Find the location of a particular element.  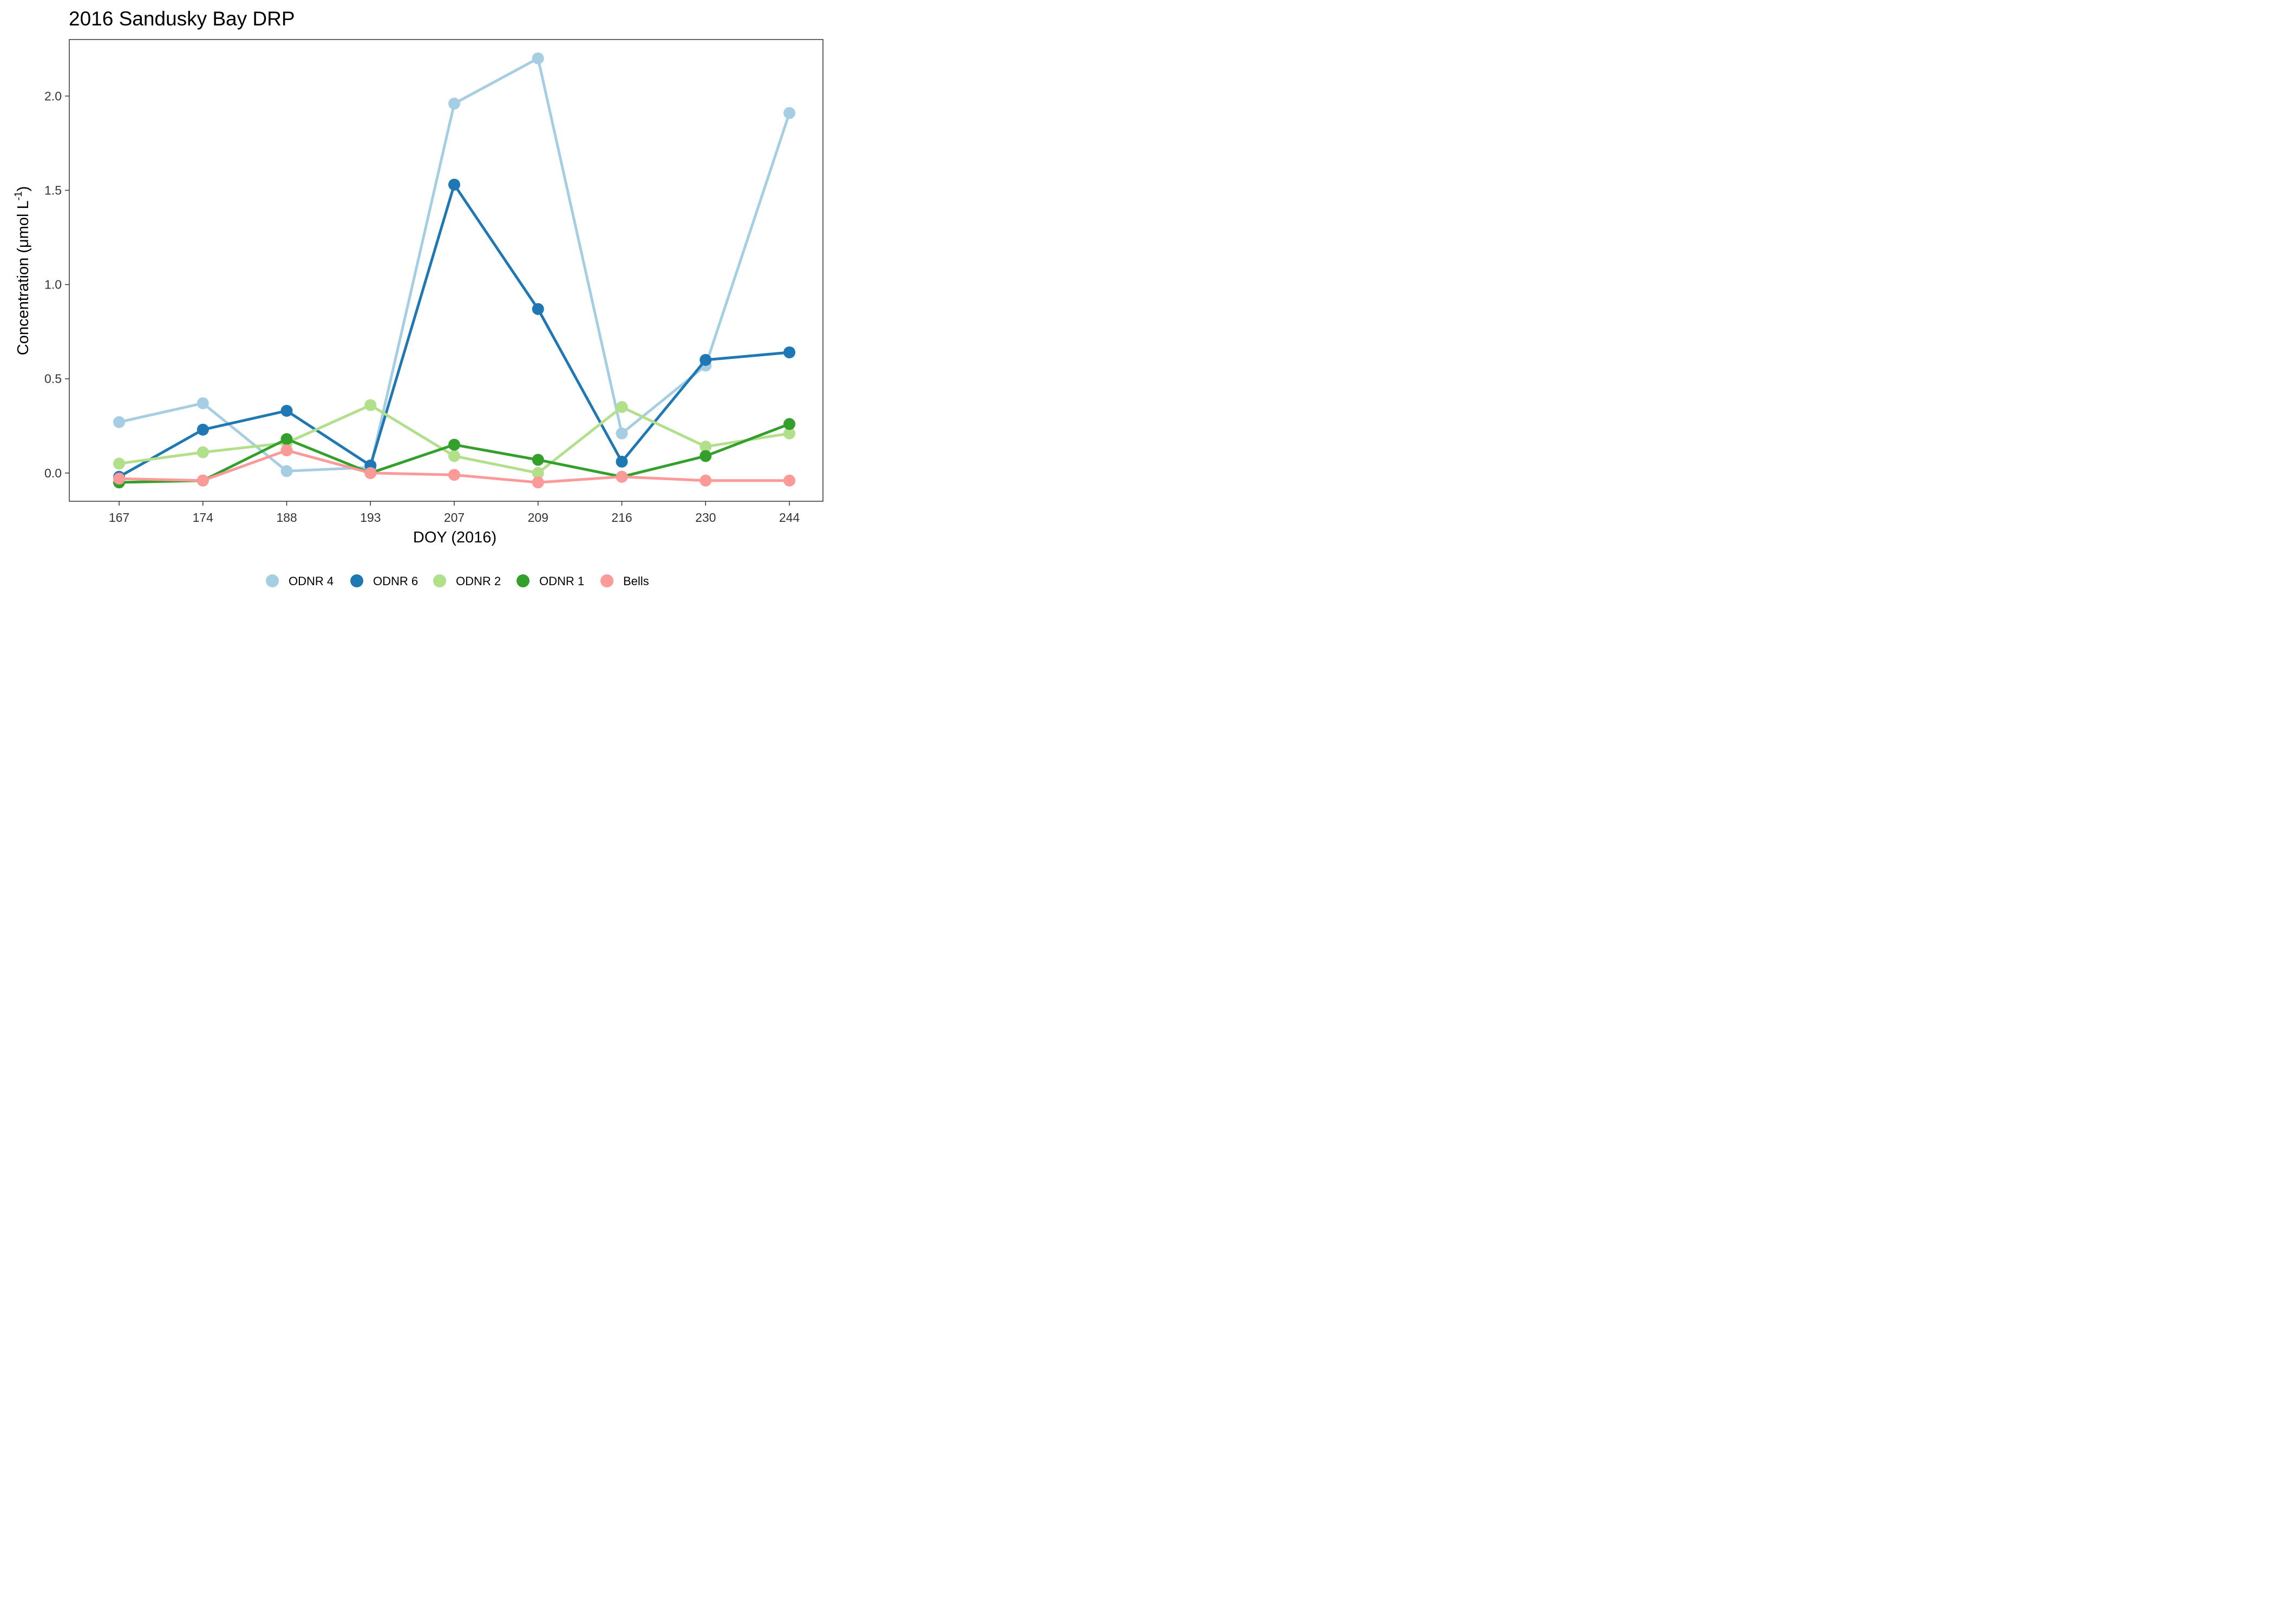

y-tick-label: 0.5 is located at coordinates (53, 379).